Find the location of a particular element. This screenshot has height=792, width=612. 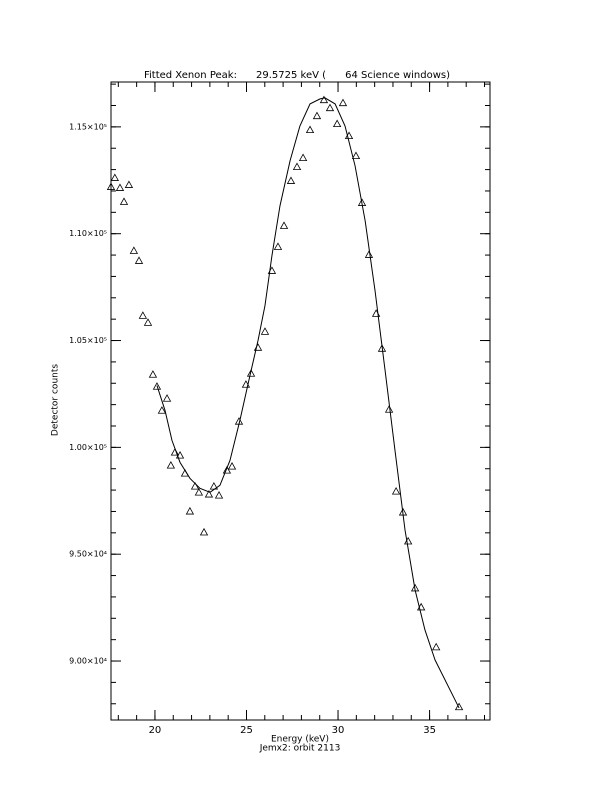

x-tick-label: 30 is located at coordinates (338, 730).